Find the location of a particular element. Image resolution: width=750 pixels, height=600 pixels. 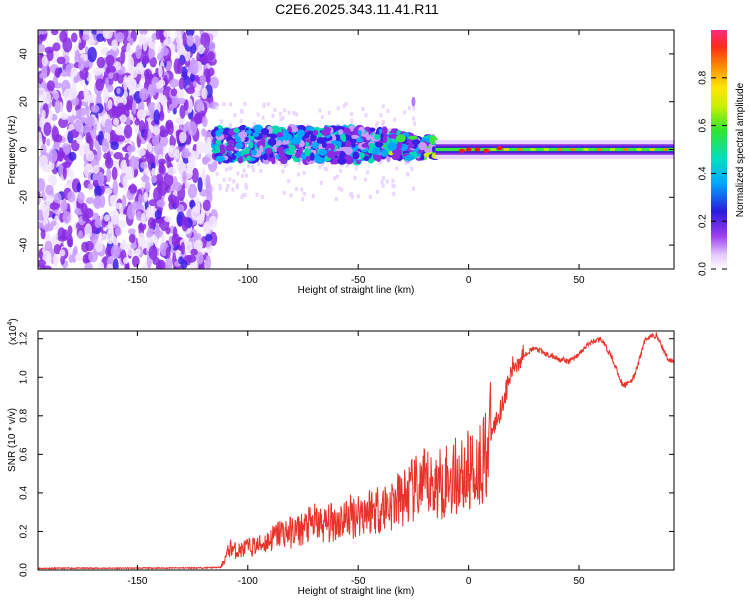

chart-title: C2E6.2025.343.11.41.R11 is located at coordinates (357, 9).